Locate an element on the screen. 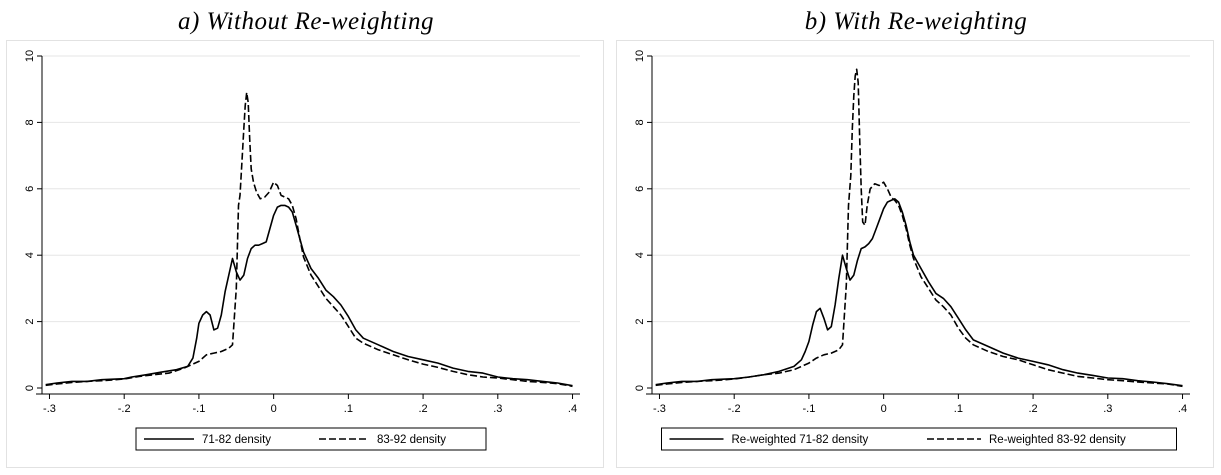  legend: 71-82 density 83-92 density is located at coordinates (311, 439).